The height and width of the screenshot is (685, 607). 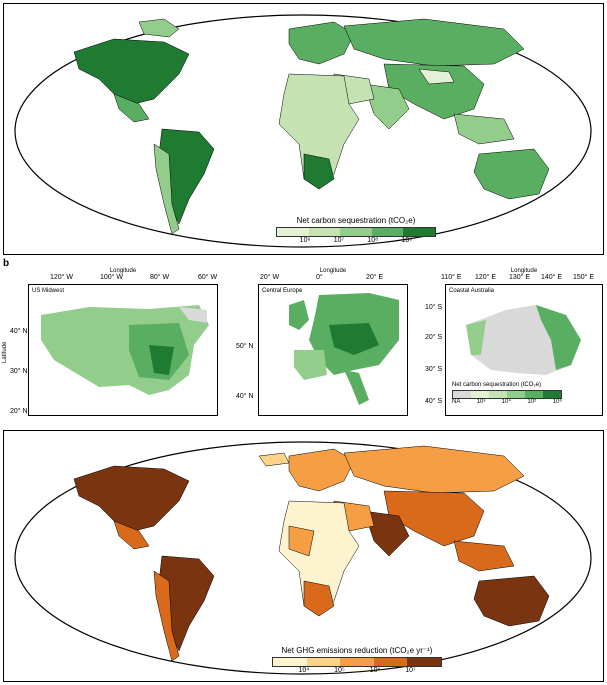 I want to click on x-tick: 0°, so click(x=319, y=277).